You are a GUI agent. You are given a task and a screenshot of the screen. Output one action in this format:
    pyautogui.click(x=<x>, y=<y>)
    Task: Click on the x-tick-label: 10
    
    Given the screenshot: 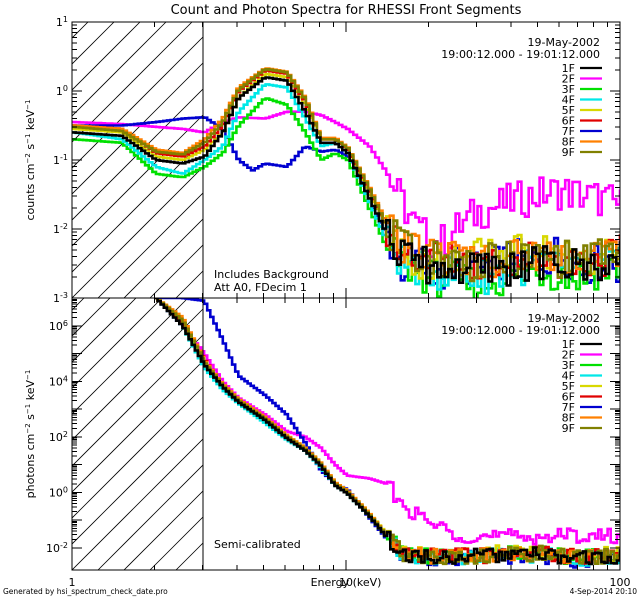 What is the action you would take?
    pyautogui.click(x=346, y=582)
    